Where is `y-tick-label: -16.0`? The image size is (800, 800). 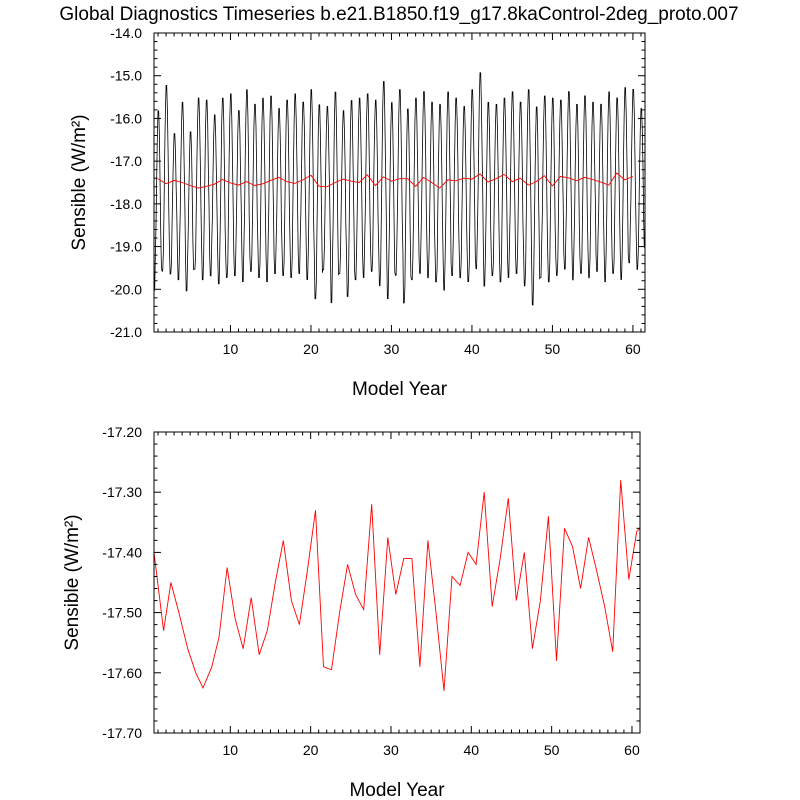
y-tick-label: -16.0 is located at coordinates (126, 118).